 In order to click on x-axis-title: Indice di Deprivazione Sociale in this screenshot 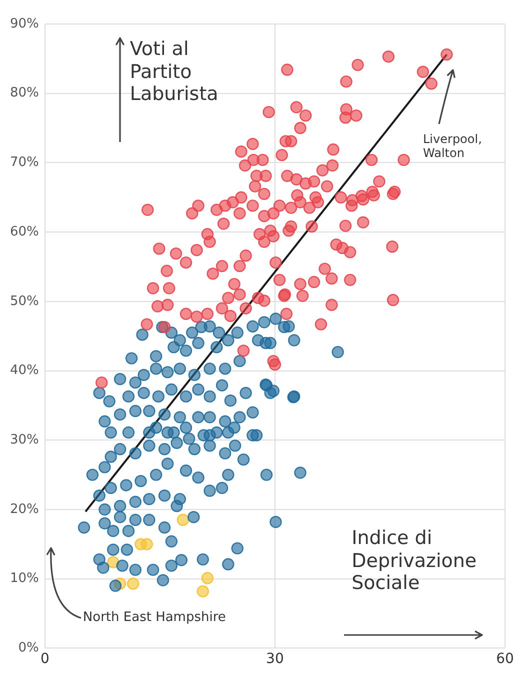, I will do `click(415, 561)`.